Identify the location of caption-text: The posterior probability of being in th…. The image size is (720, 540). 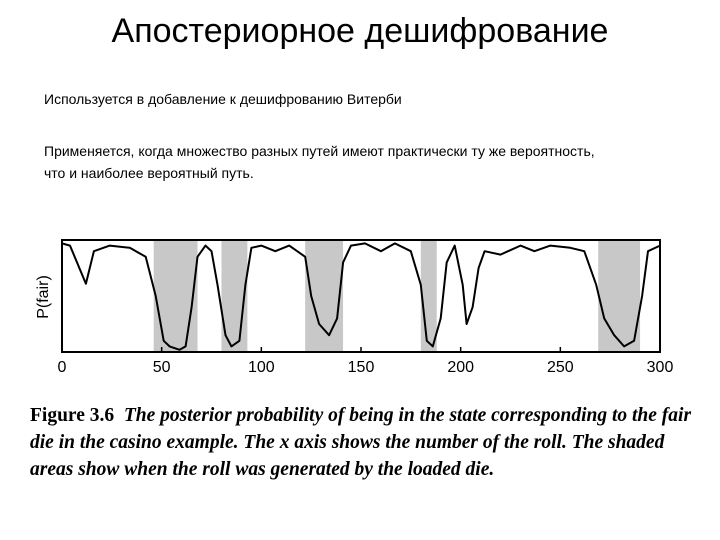
(361, 442).